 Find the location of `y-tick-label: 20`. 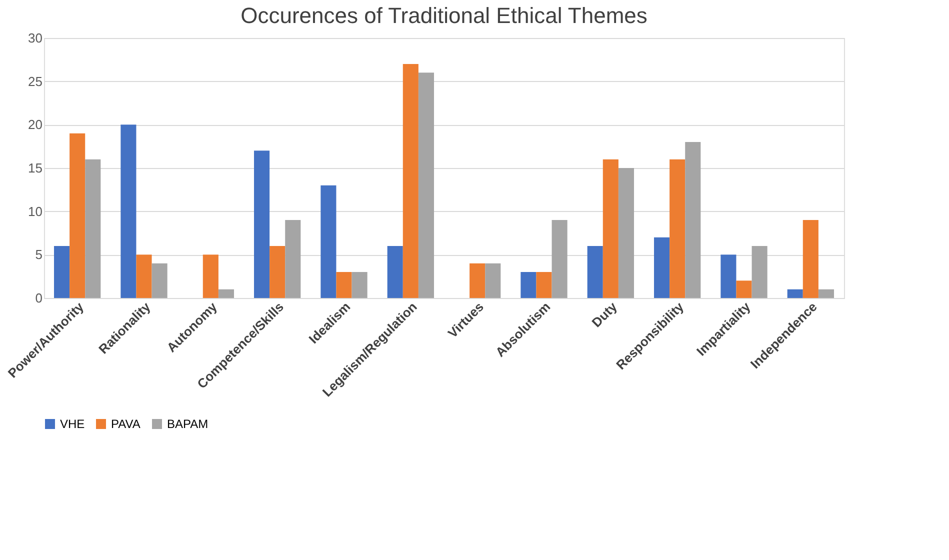

y-tick-label: 20 is located at coordinates (35, 124).